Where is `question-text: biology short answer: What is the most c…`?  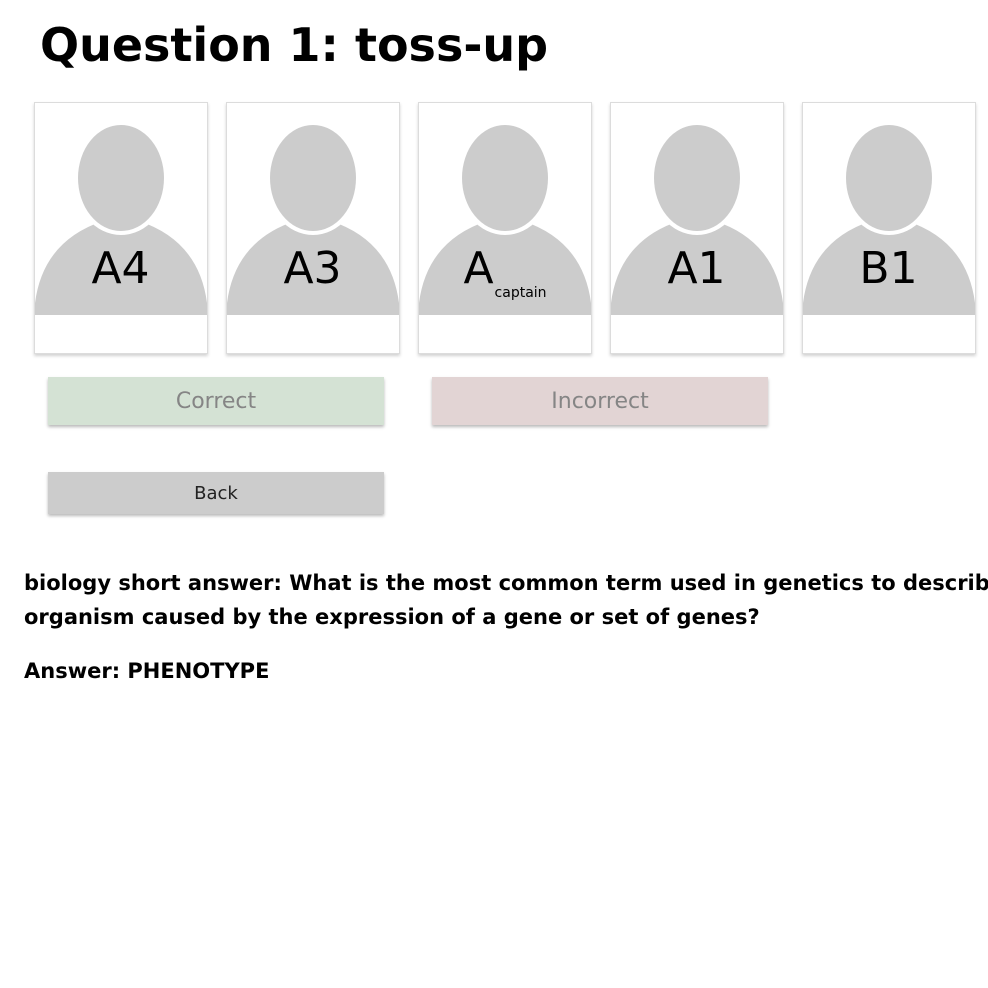
question-text: biology short answer: What is the most c… is located at coordinates (506, 600).